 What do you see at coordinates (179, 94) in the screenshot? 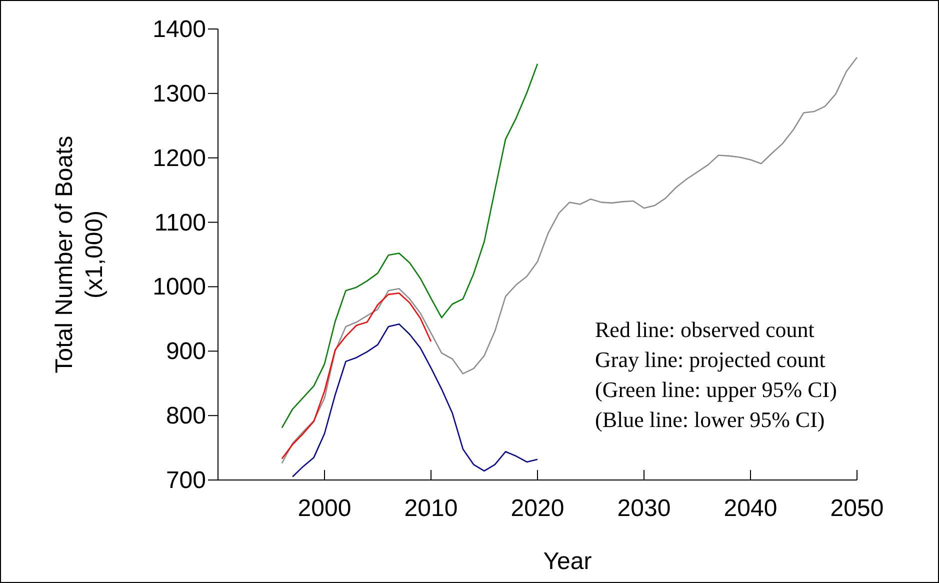
I see `y-tick-label: 1300` at bounding box center [179, 94].